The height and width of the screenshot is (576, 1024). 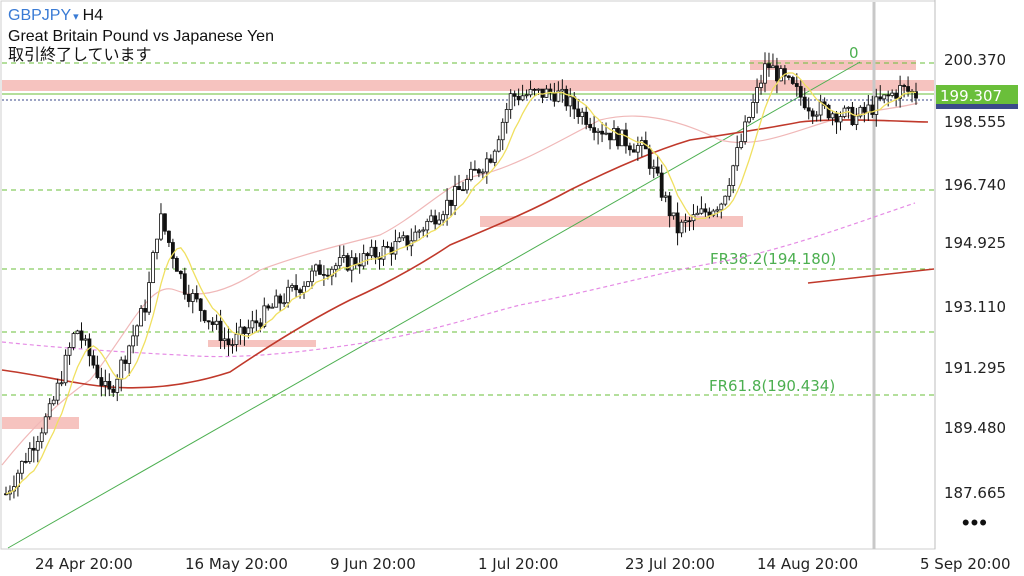 What do you see at coordinates (40, 15) in the screenshot?
I see `symbol-name: GBPJPY` at bounding box center [40, 15].